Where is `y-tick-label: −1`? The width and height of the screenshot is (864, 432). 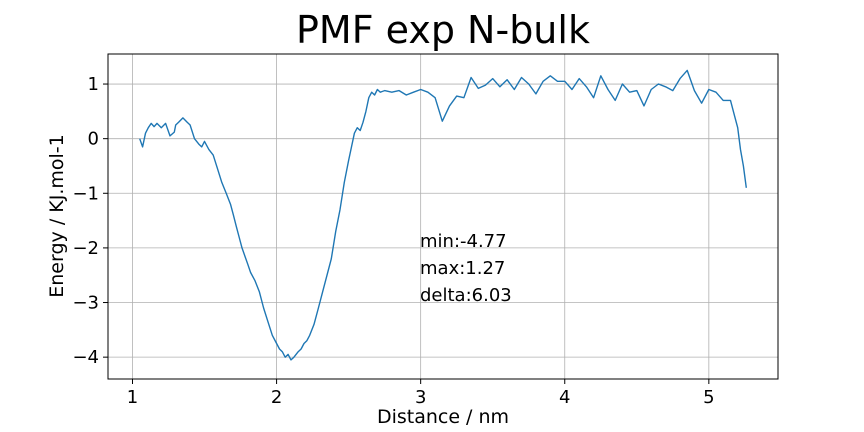 y-tick-label: −1 is located at coordinates (85, 193).